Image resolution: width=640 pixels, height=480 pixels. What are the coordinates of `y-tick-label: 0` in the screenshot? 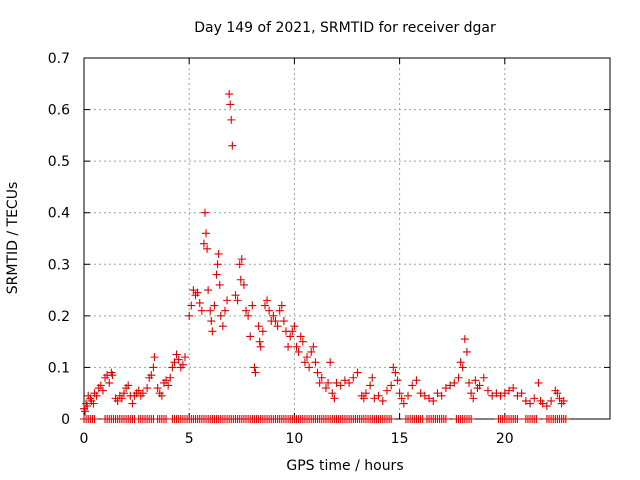 It's located at (65, 420).